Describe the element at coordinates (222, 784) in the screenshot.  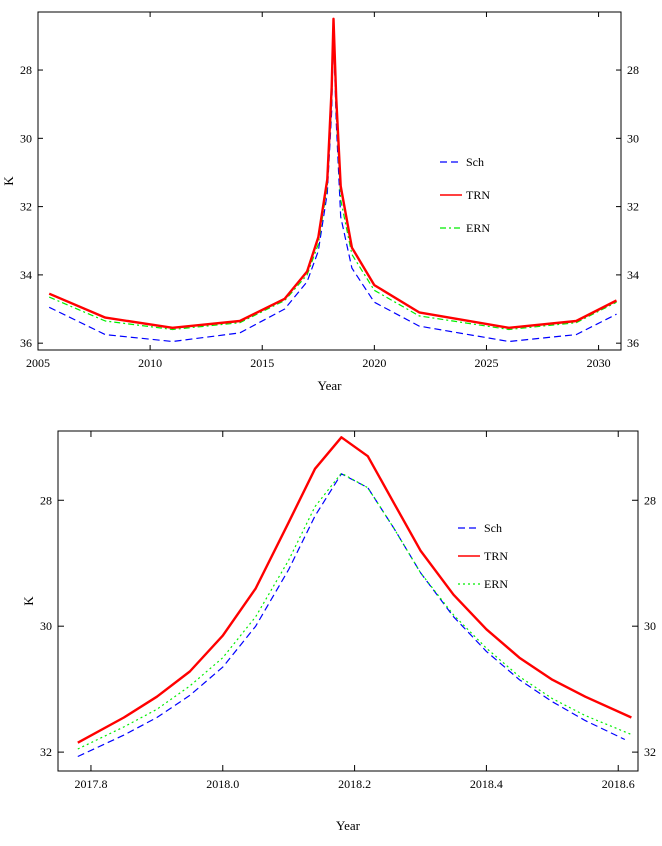
I see `x-tick-label: 2018.0` at that location.